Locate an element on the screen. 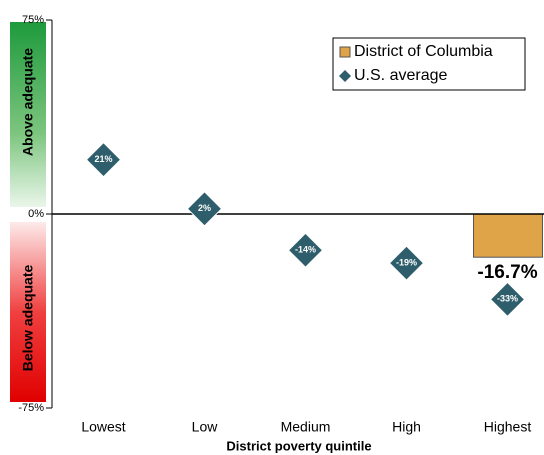  y-tick-label: 75% is located at coordinates (33, 20).